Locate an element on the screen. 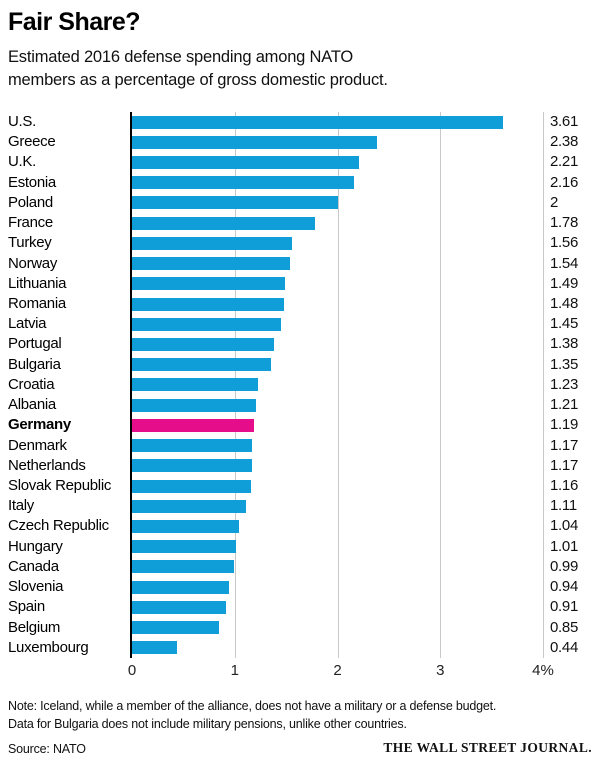 Image resolution: width=600 pixels, height=765 pixels. chart-row-lithuania: Lithuania 1.49 is located at coordinates (300, 284).